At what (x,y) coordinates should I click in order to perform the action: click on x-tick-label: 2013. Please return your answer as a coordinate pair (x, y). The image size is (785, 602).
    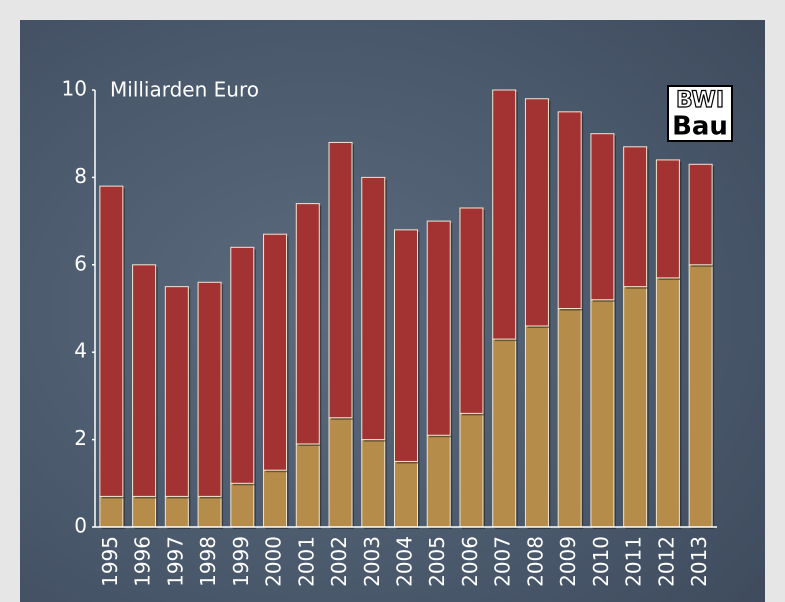
    Looking at the image, I should click on (699, 561).